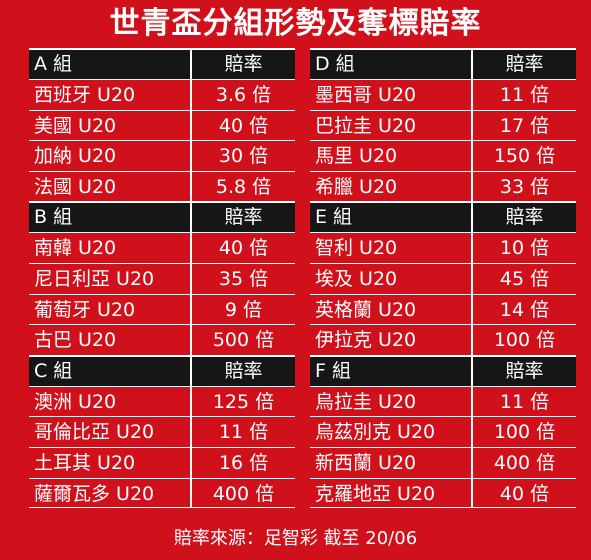 This screenshot has height=560, width=591. I want to click on table-row: 法國 U20 5.8 倍, so click(162, 186).